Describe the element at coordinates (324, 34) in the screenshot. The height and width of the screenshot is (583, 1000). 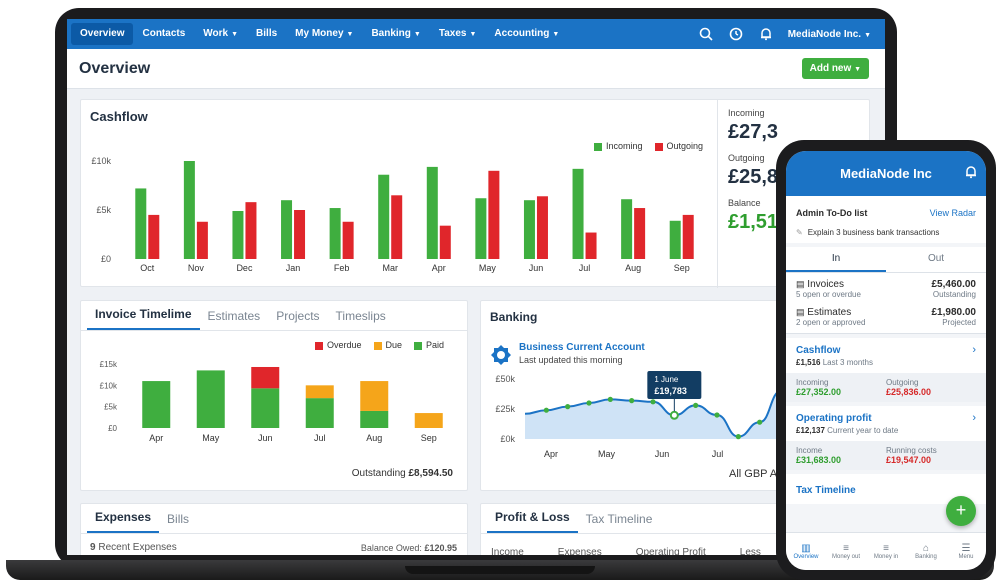
I see `nav-item-my-money: My Money ▼` at that location.